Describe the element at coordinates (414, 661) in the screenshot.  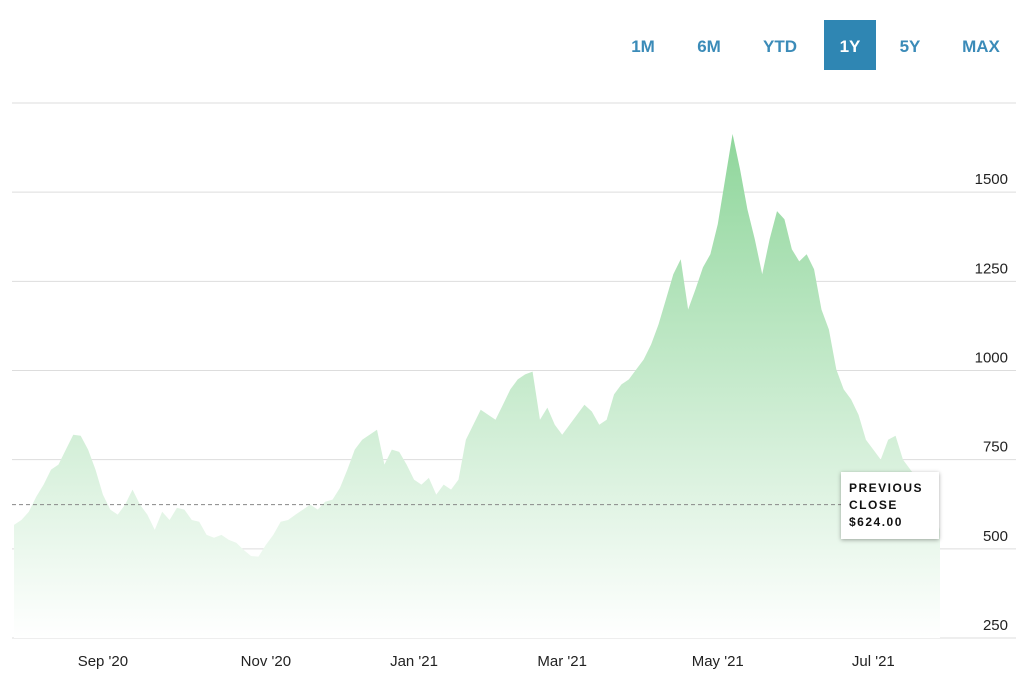
I see `x-tick-label: Jan '21` at that location.